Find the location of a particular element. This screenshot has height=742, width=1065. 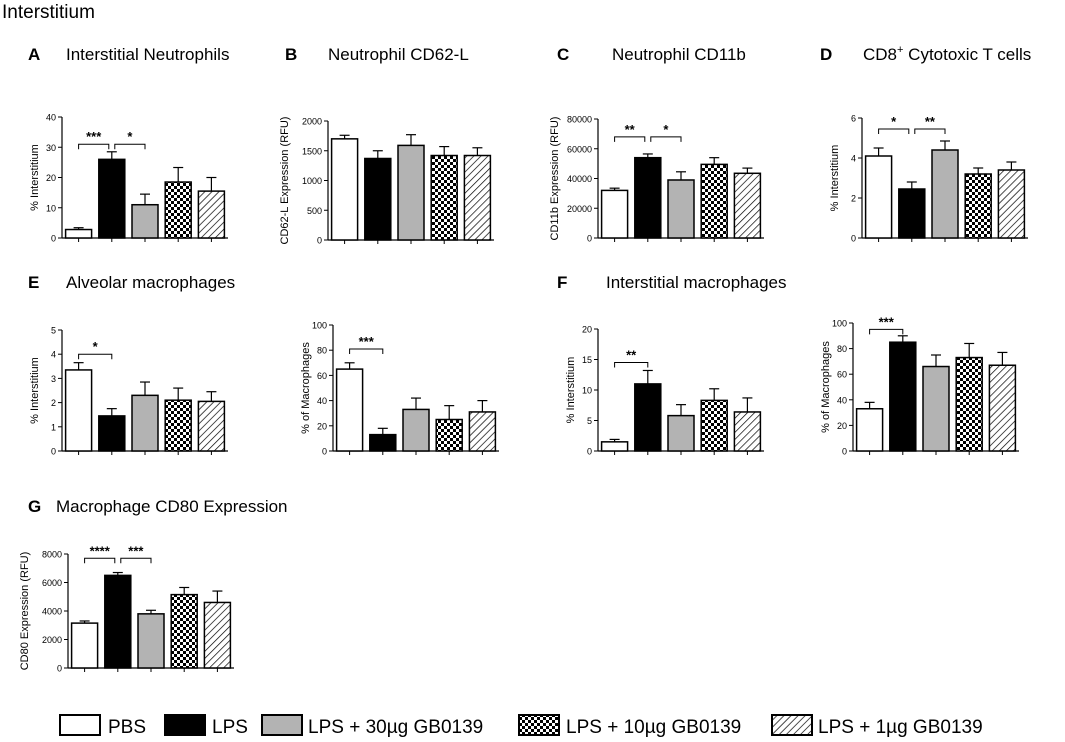

y-tick-label-f1: 5 is located at coordinates (589, 421).